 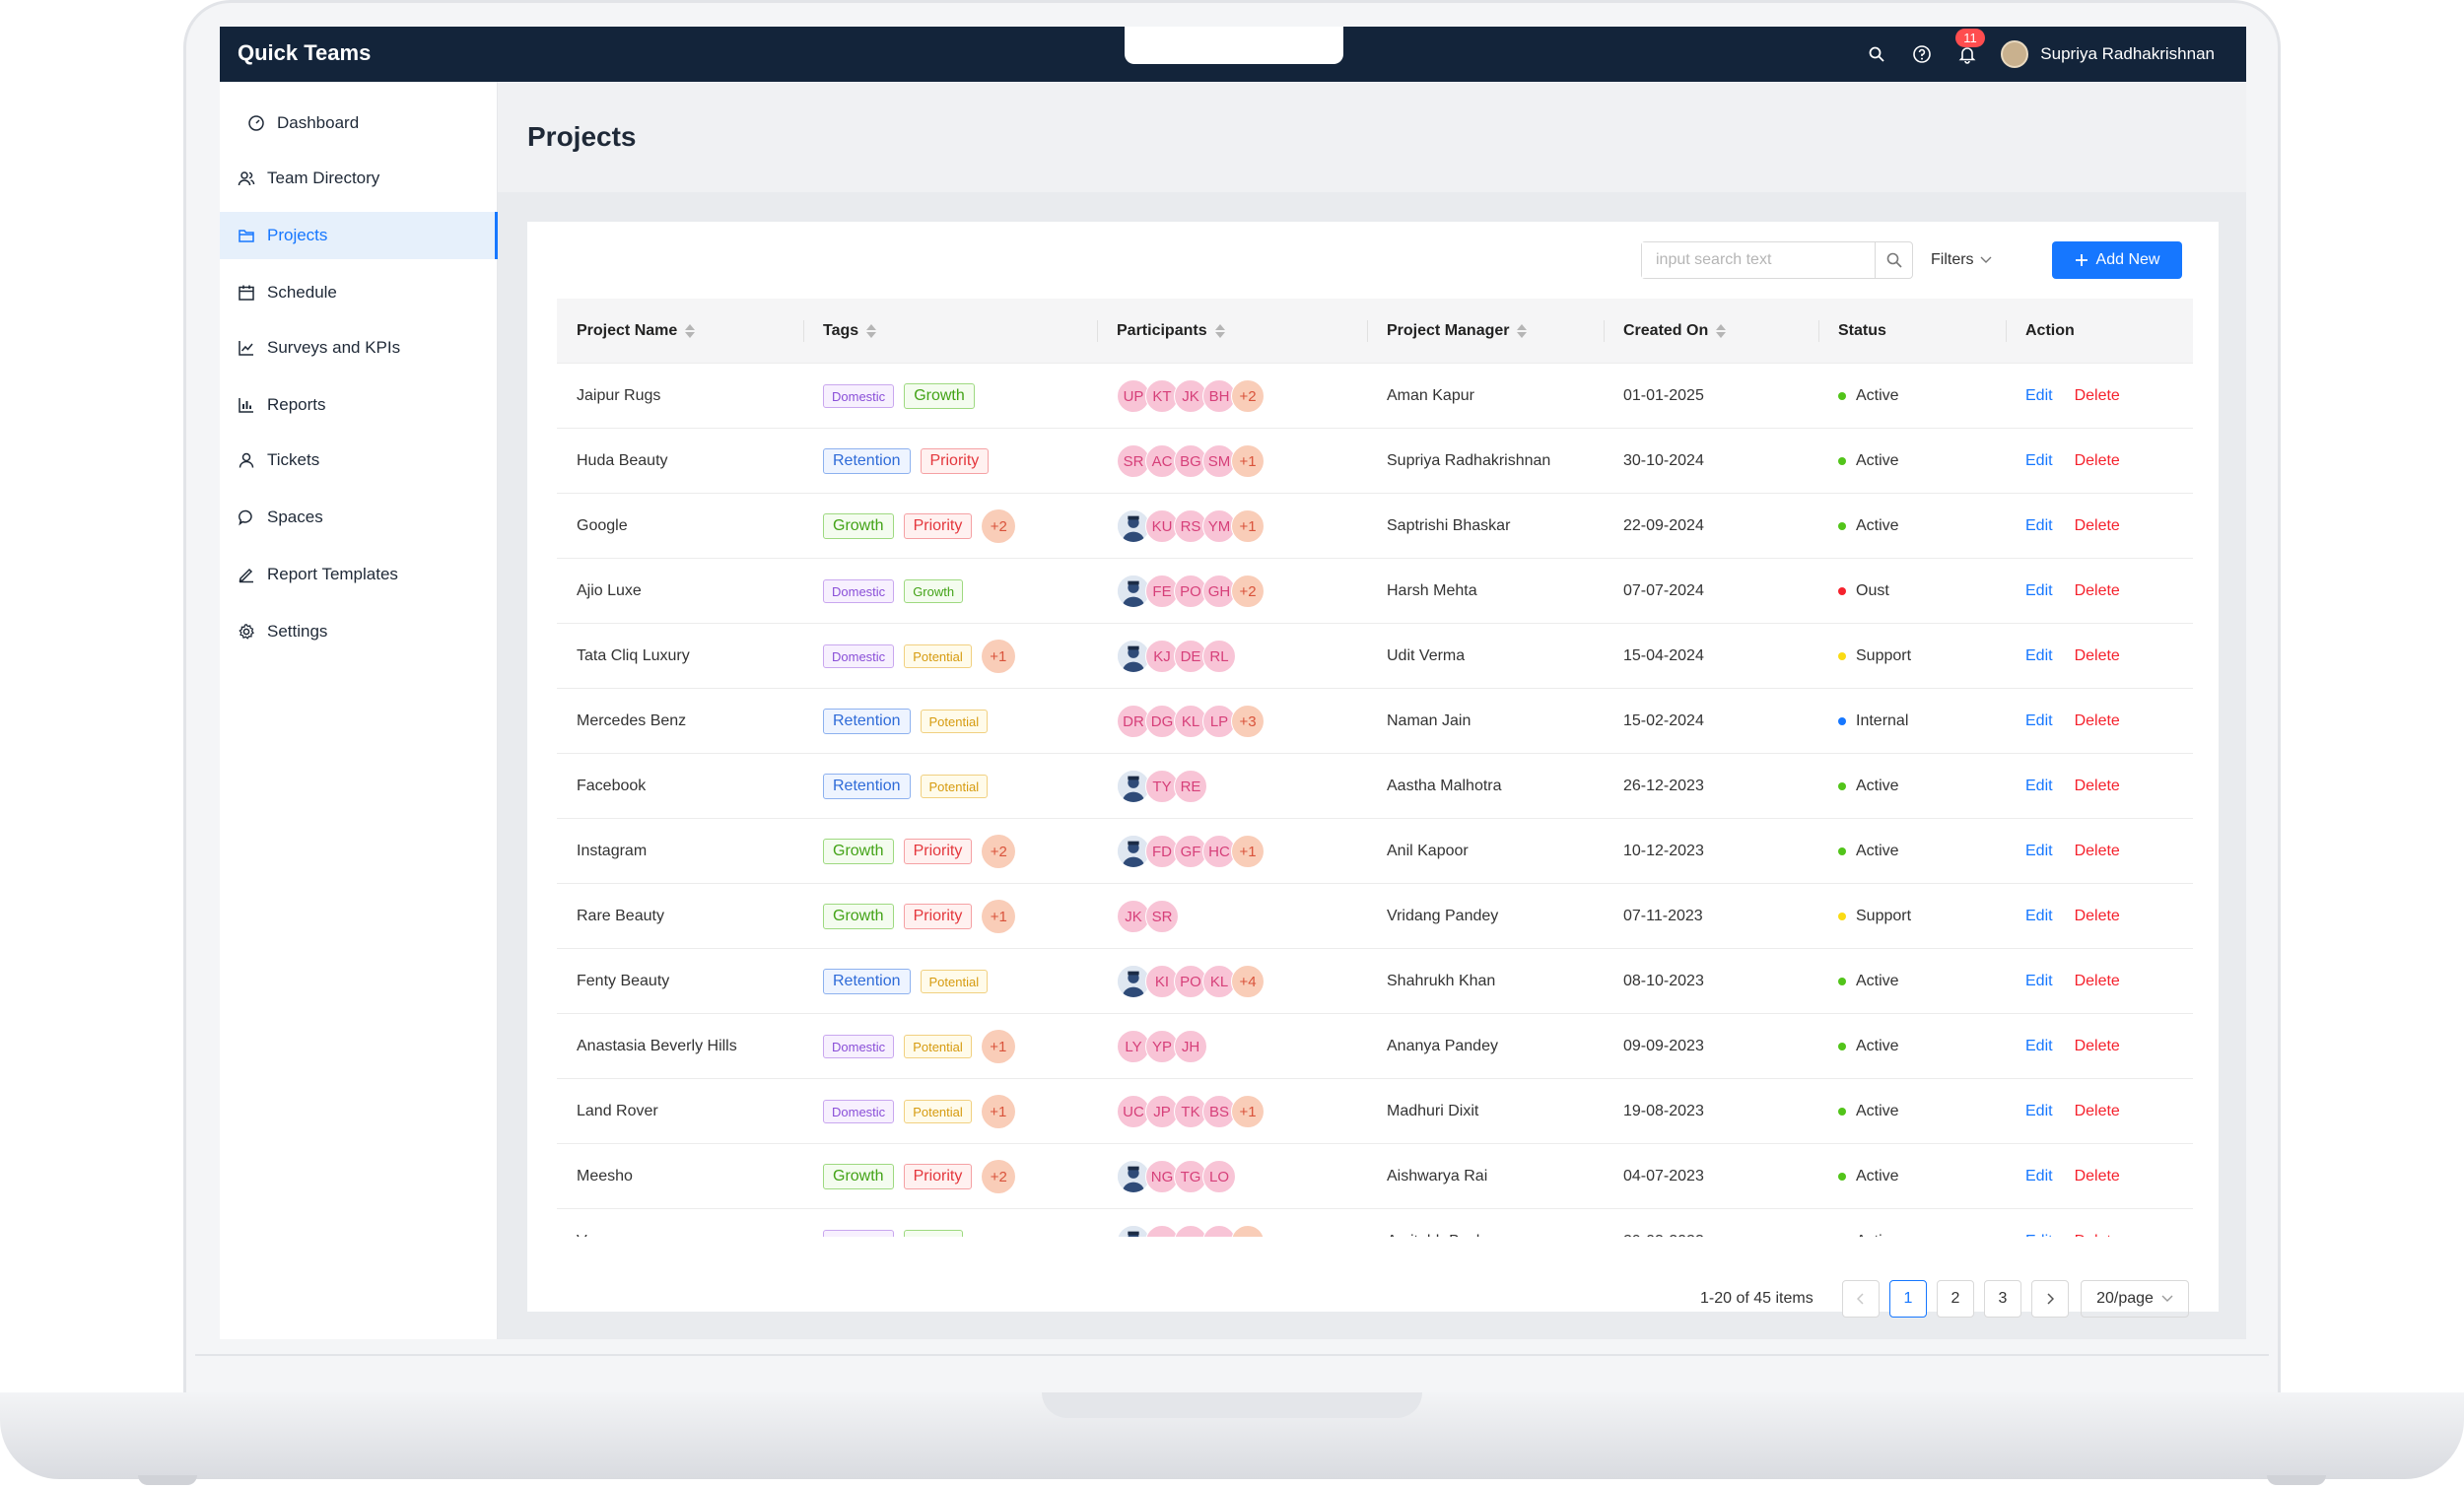 What do you see at coordinates (1162, 1176) in the screenshot?
I see `participant-avatar: NG` at bounding box center [1162, 1176].